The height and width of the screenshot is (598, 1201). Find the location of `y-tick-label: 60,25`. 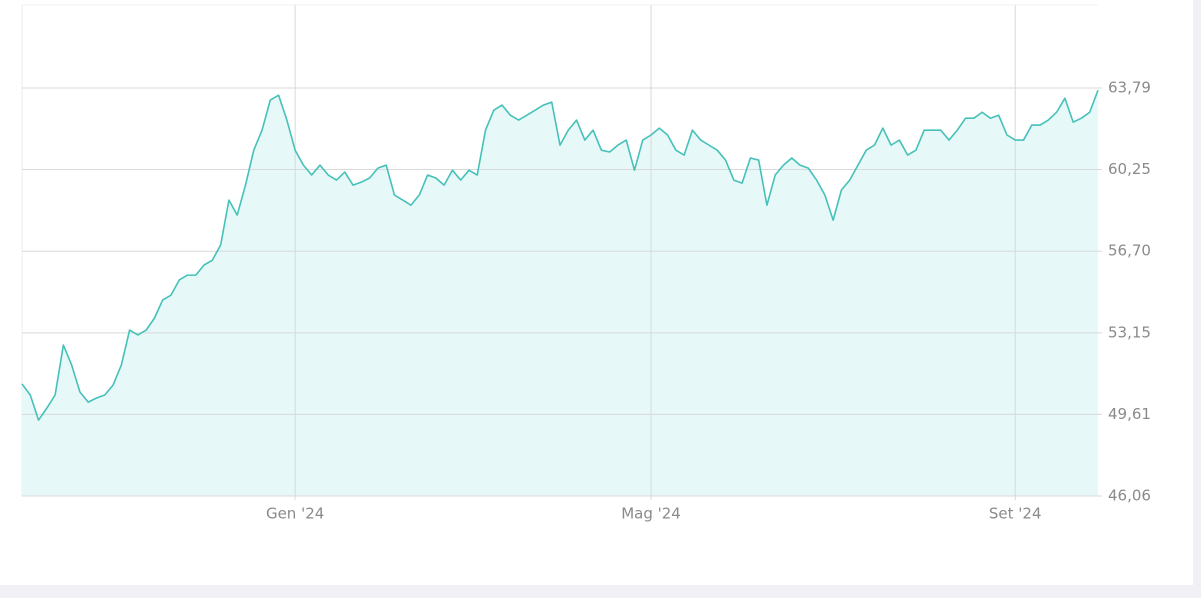

y-tick-label: 60,25 is located at coordinates (1129, 169).